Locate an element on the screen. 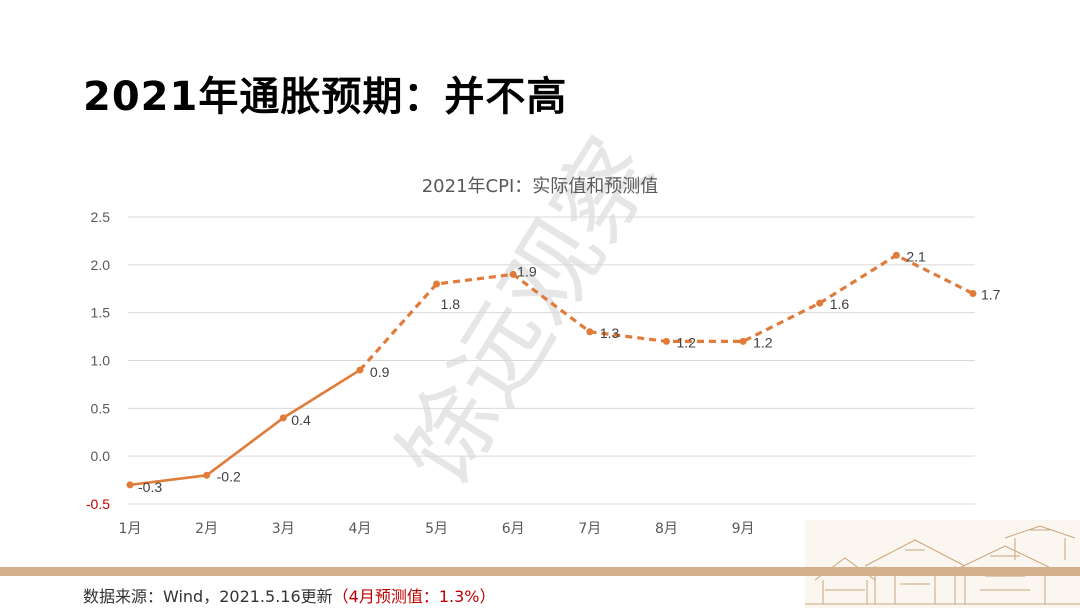 Image resolution: width=1080 pixels, height=608 pixels. x-tick-label: 7月 is located at coordinates (589, 529).